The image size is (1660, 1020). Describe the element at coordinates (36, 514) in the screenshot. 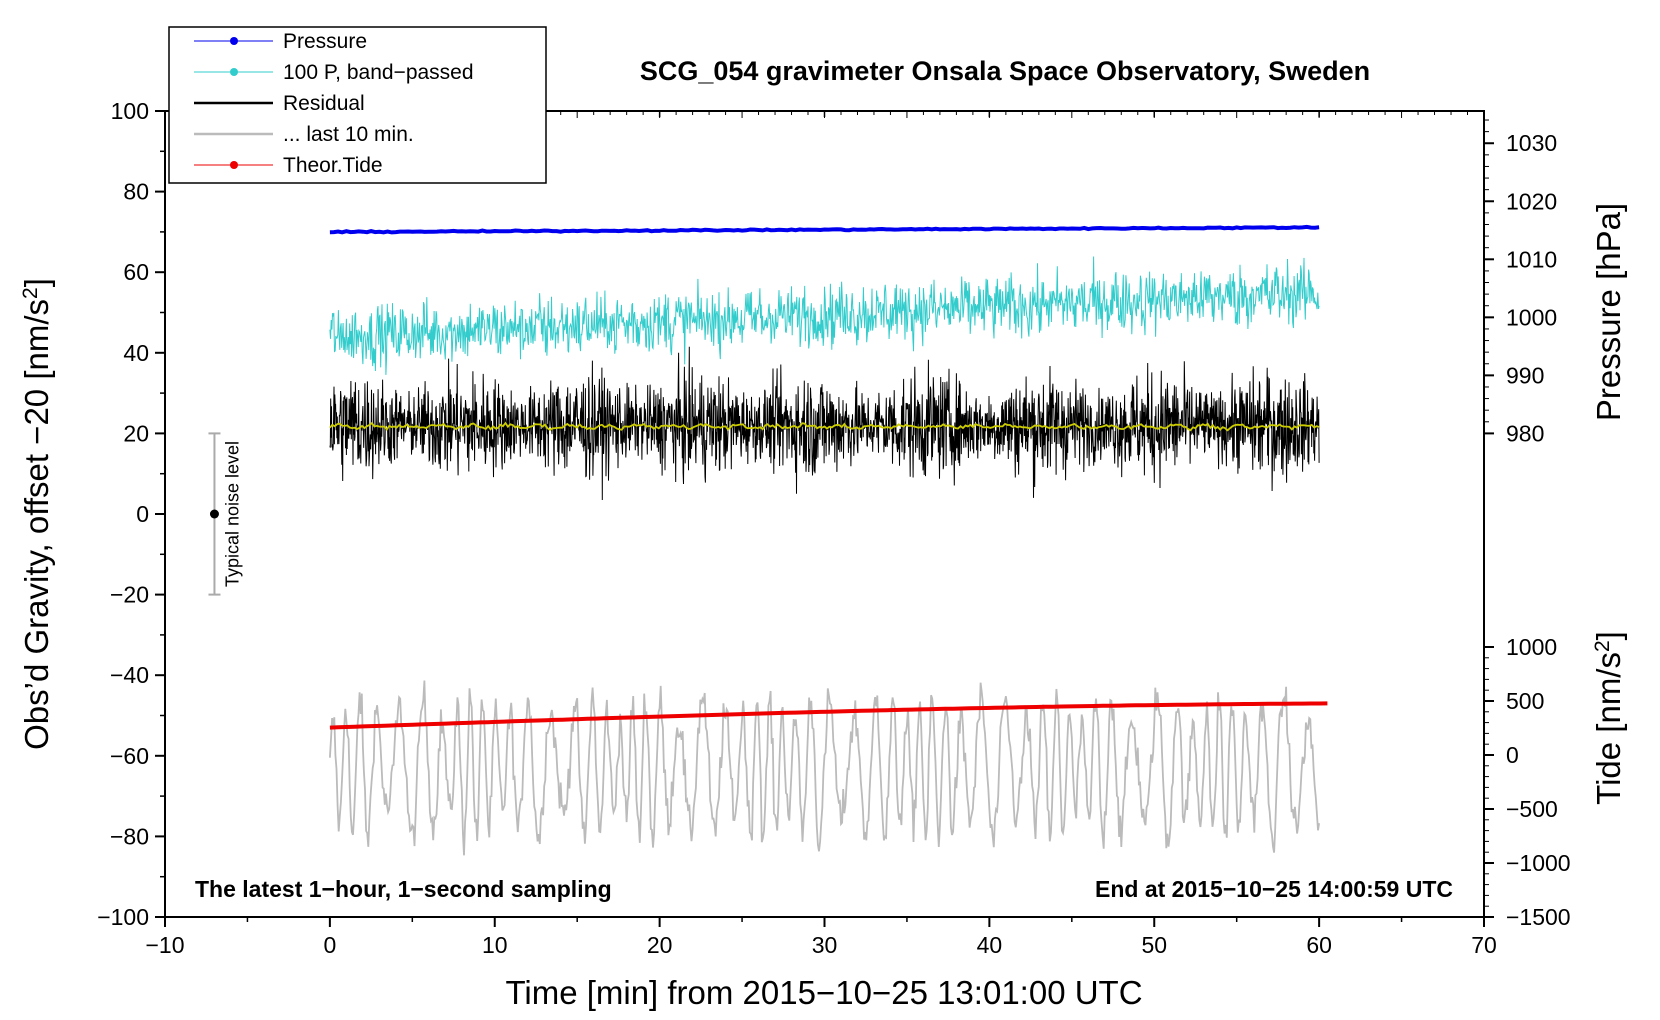

I see `y-axis-title: Obs’d Gravity, offset −20 [nm/s2]` at that location.